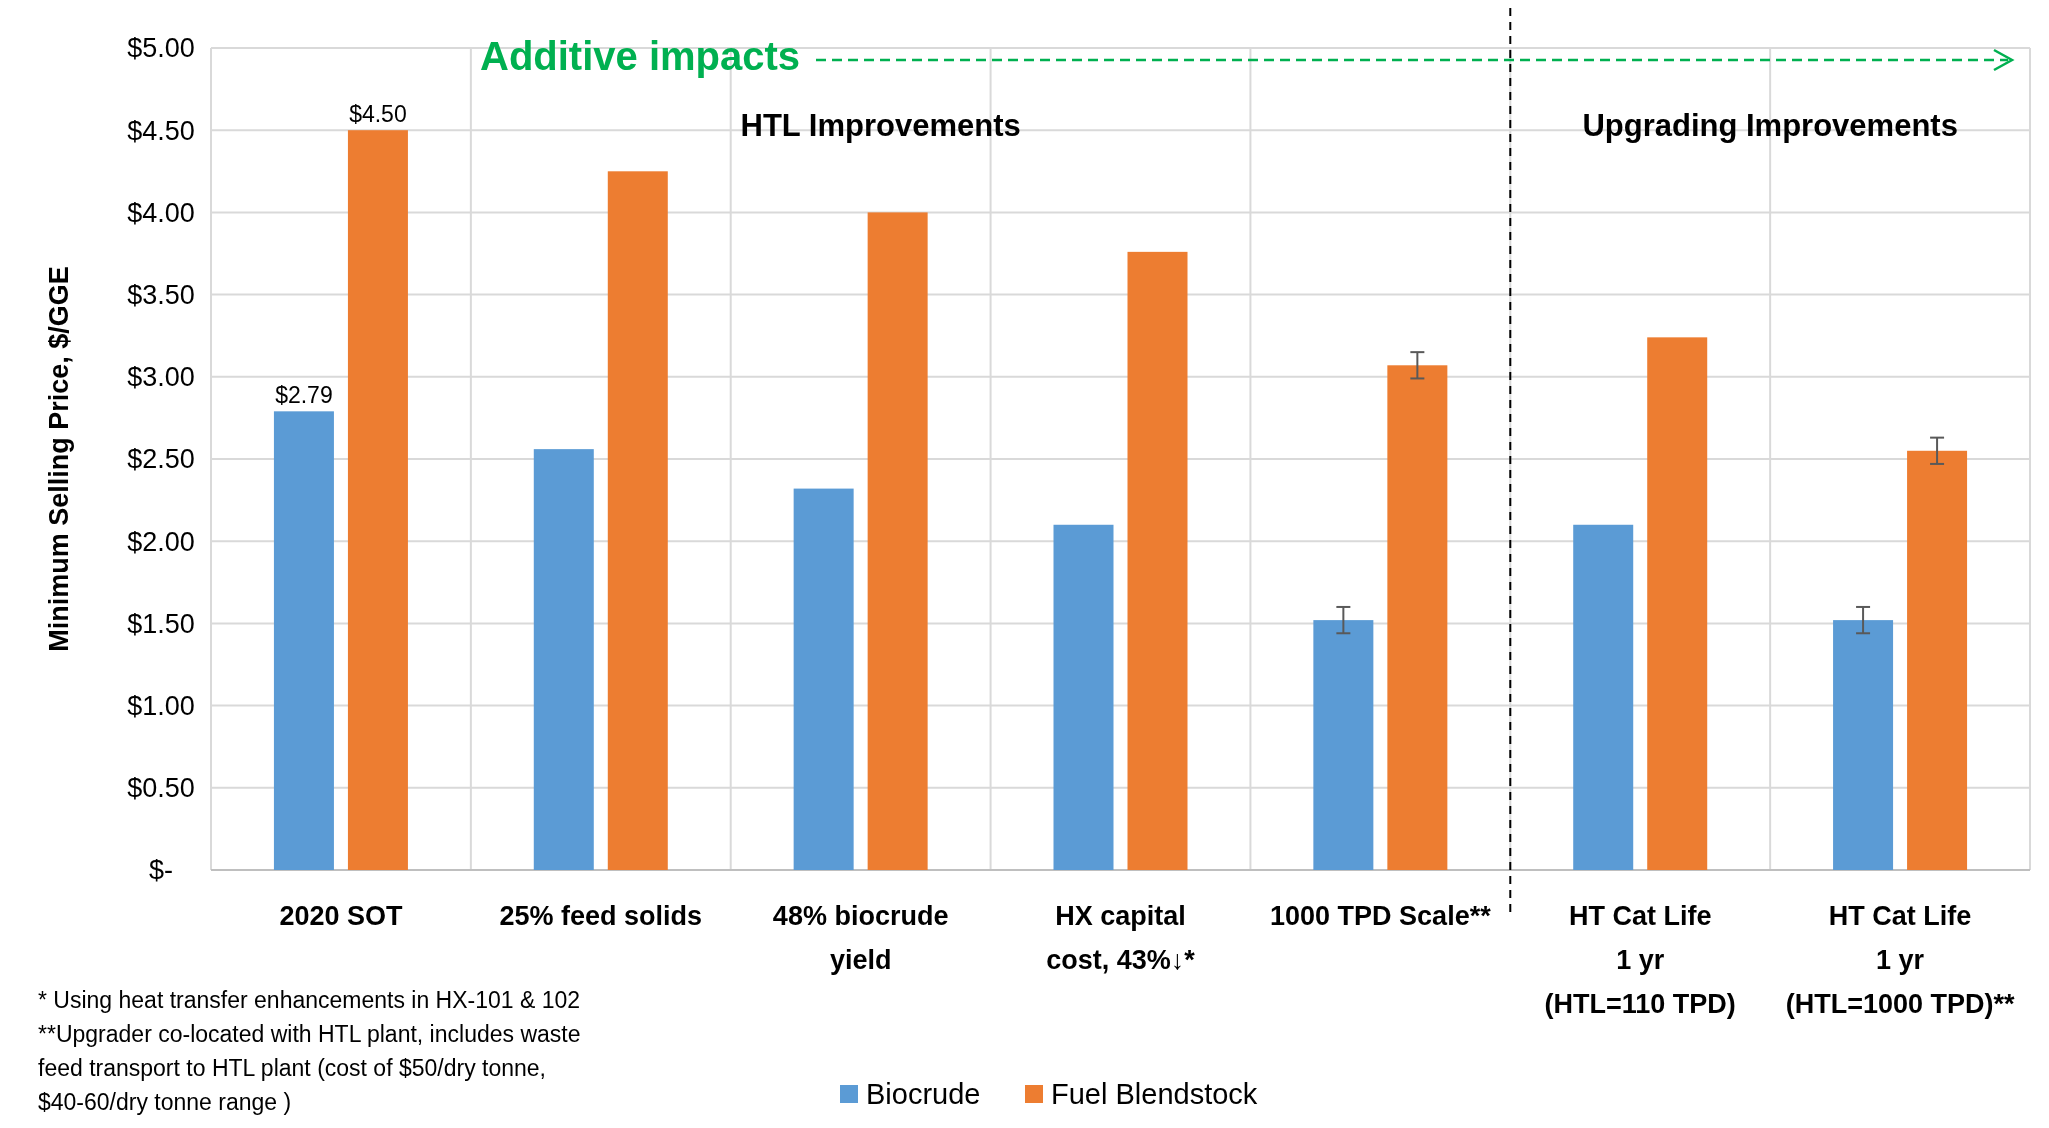  What do you see at coordinates (860, 938) in the screenshot?
I see `x-tick-label: 48% biocrude yield` at bounding box center [860, 938].